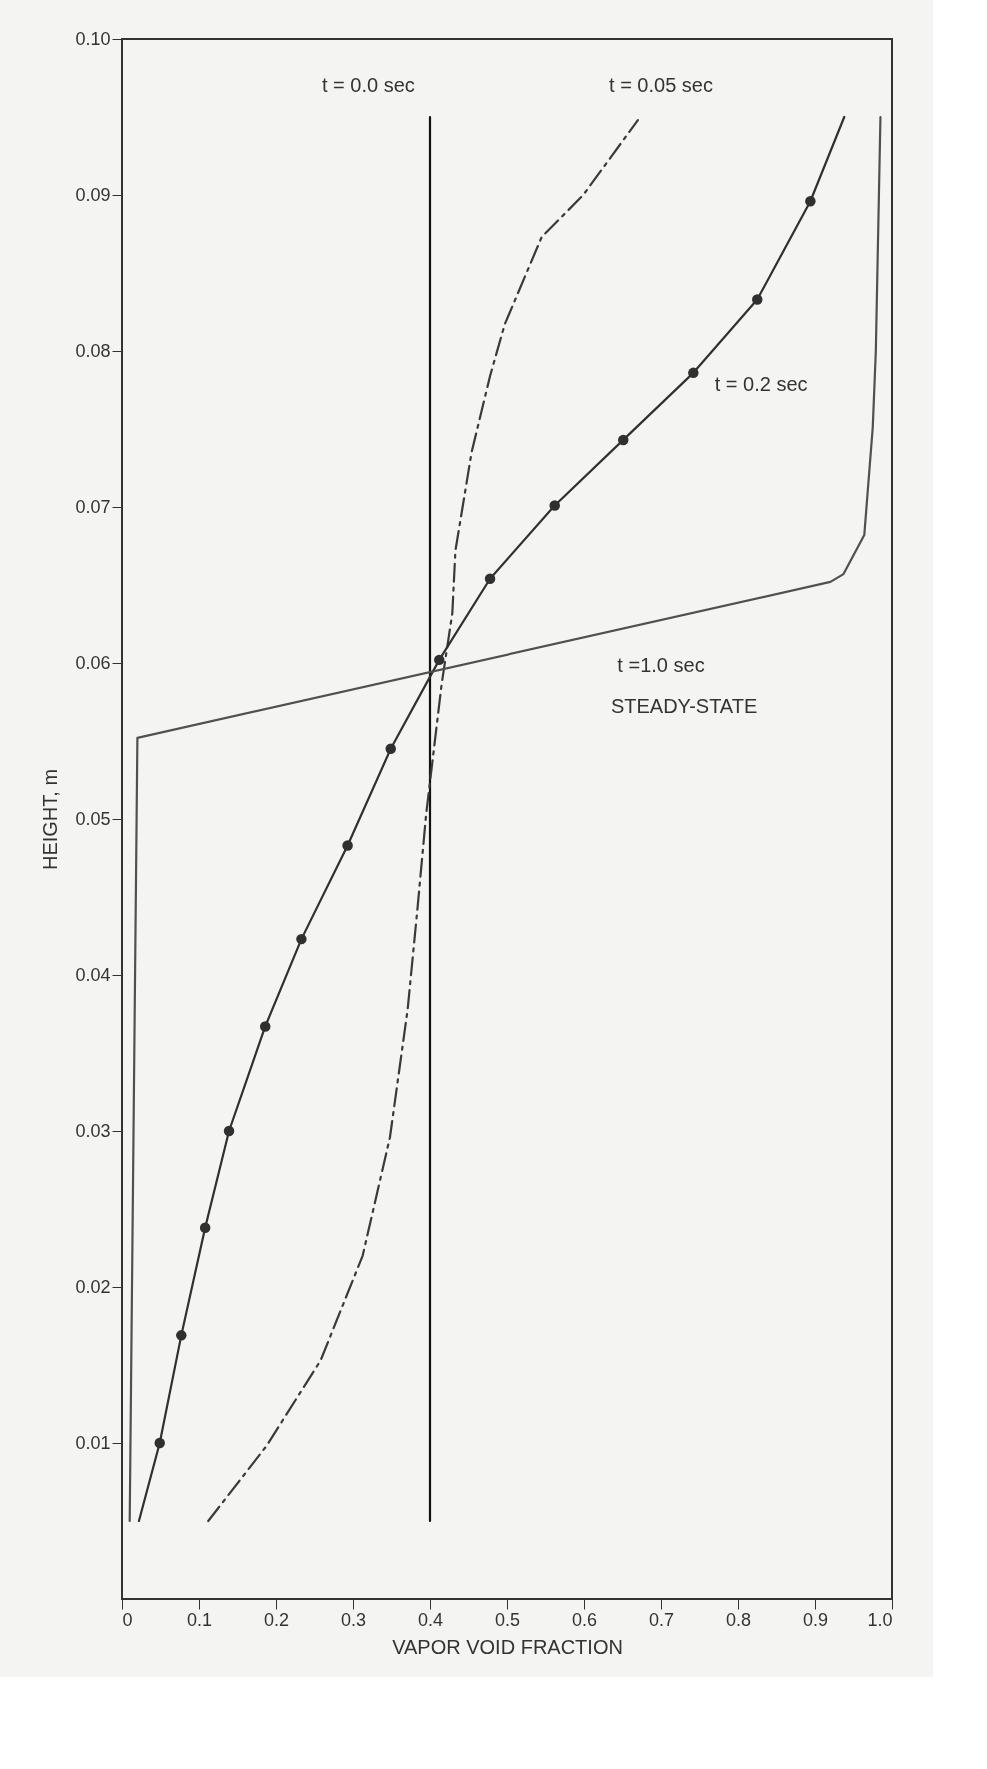 The height and width of the screenshot is (1769, 987). Describe the element at coordinates (93, 662) in the screenshot. I see `y-tick-label: 0.06` at that location.